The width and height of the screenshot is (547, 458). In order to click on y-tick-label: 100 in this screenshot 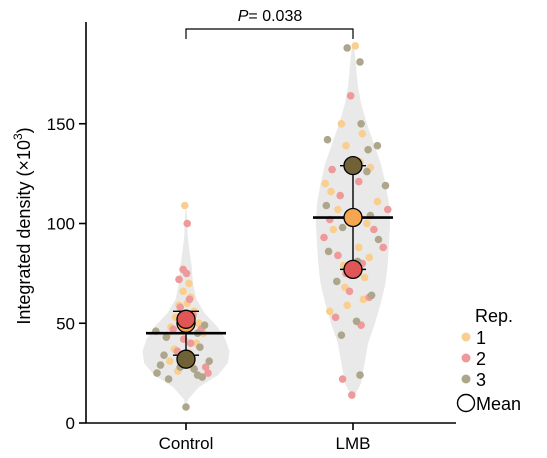, I will do `click(61, 224)`.